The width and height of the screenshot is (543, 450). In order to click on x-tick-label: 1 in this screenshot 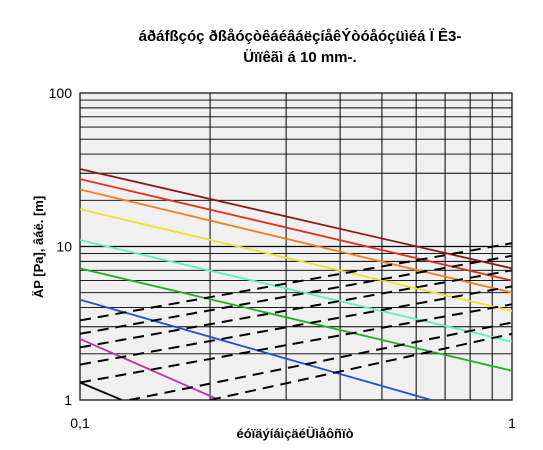, I will do `click(512, 423)`.